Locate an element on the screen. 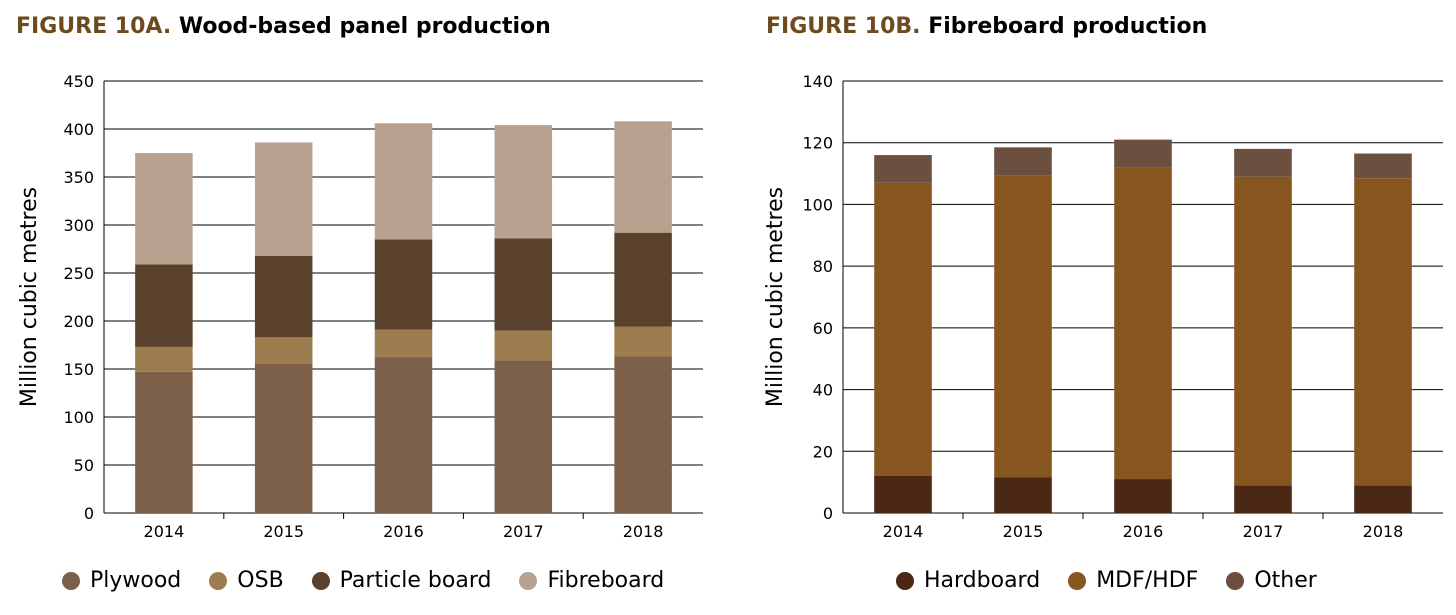 Image resolution: width=1456 pixels, height=615 pixels. y-tick-label: 150 is located at coordinates (78, 369).